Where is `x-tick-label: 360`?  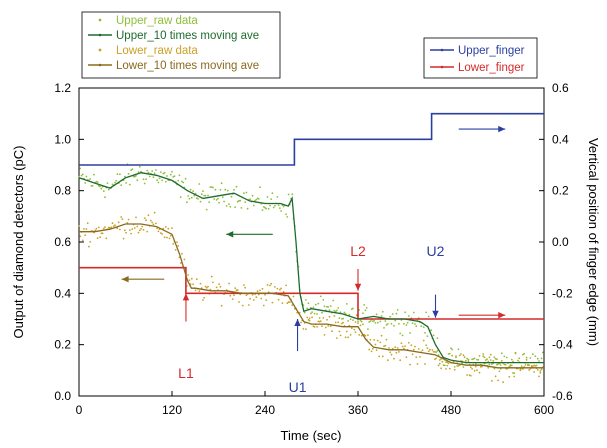
x-tick-label: 360 is located at coordinates (358, 410).